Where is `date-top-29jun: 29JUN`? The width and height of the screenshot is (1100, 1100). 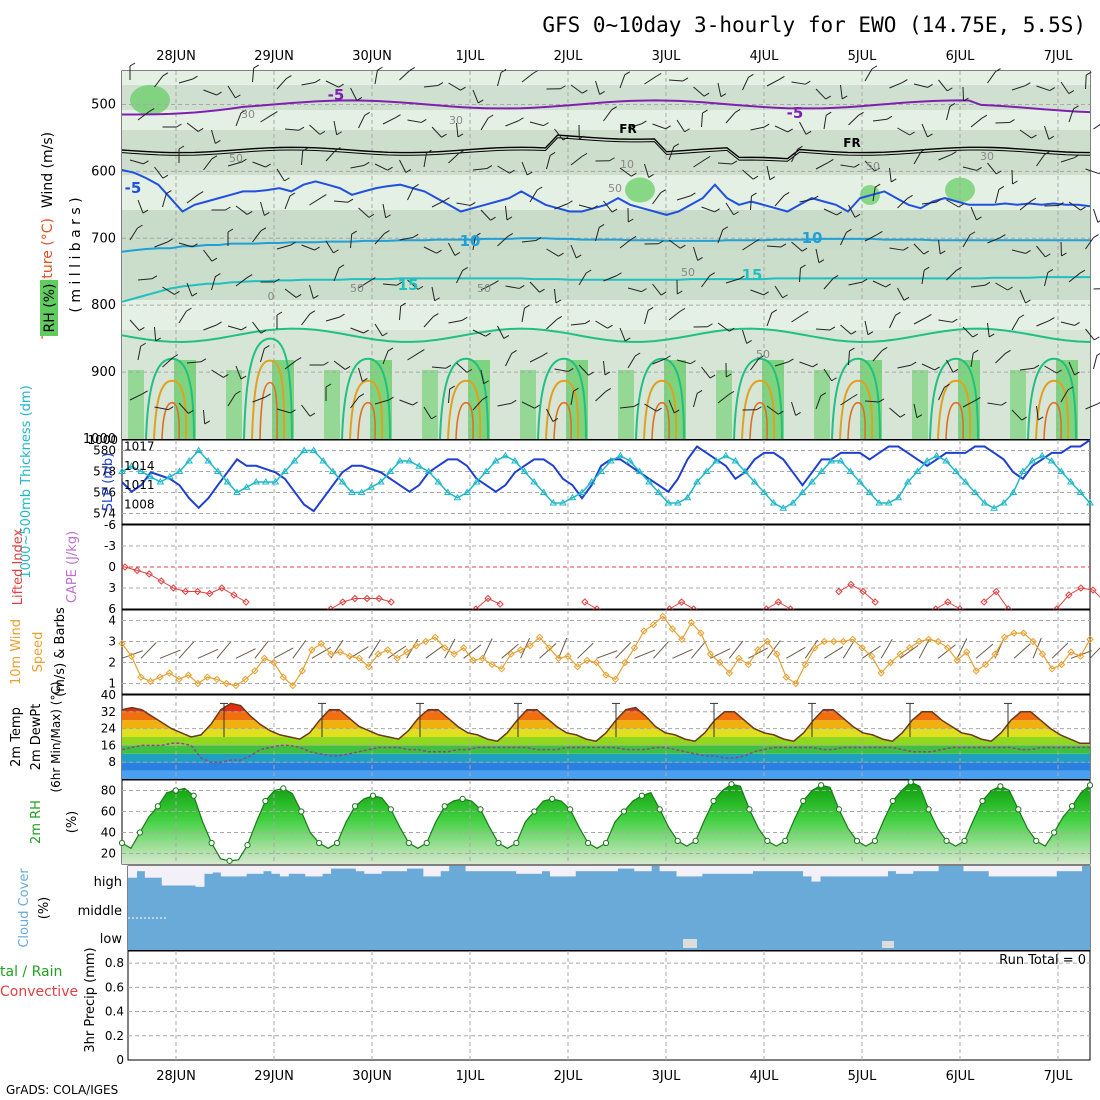
date-top-29jun: 29JUN is located at coordinates (274, 56).